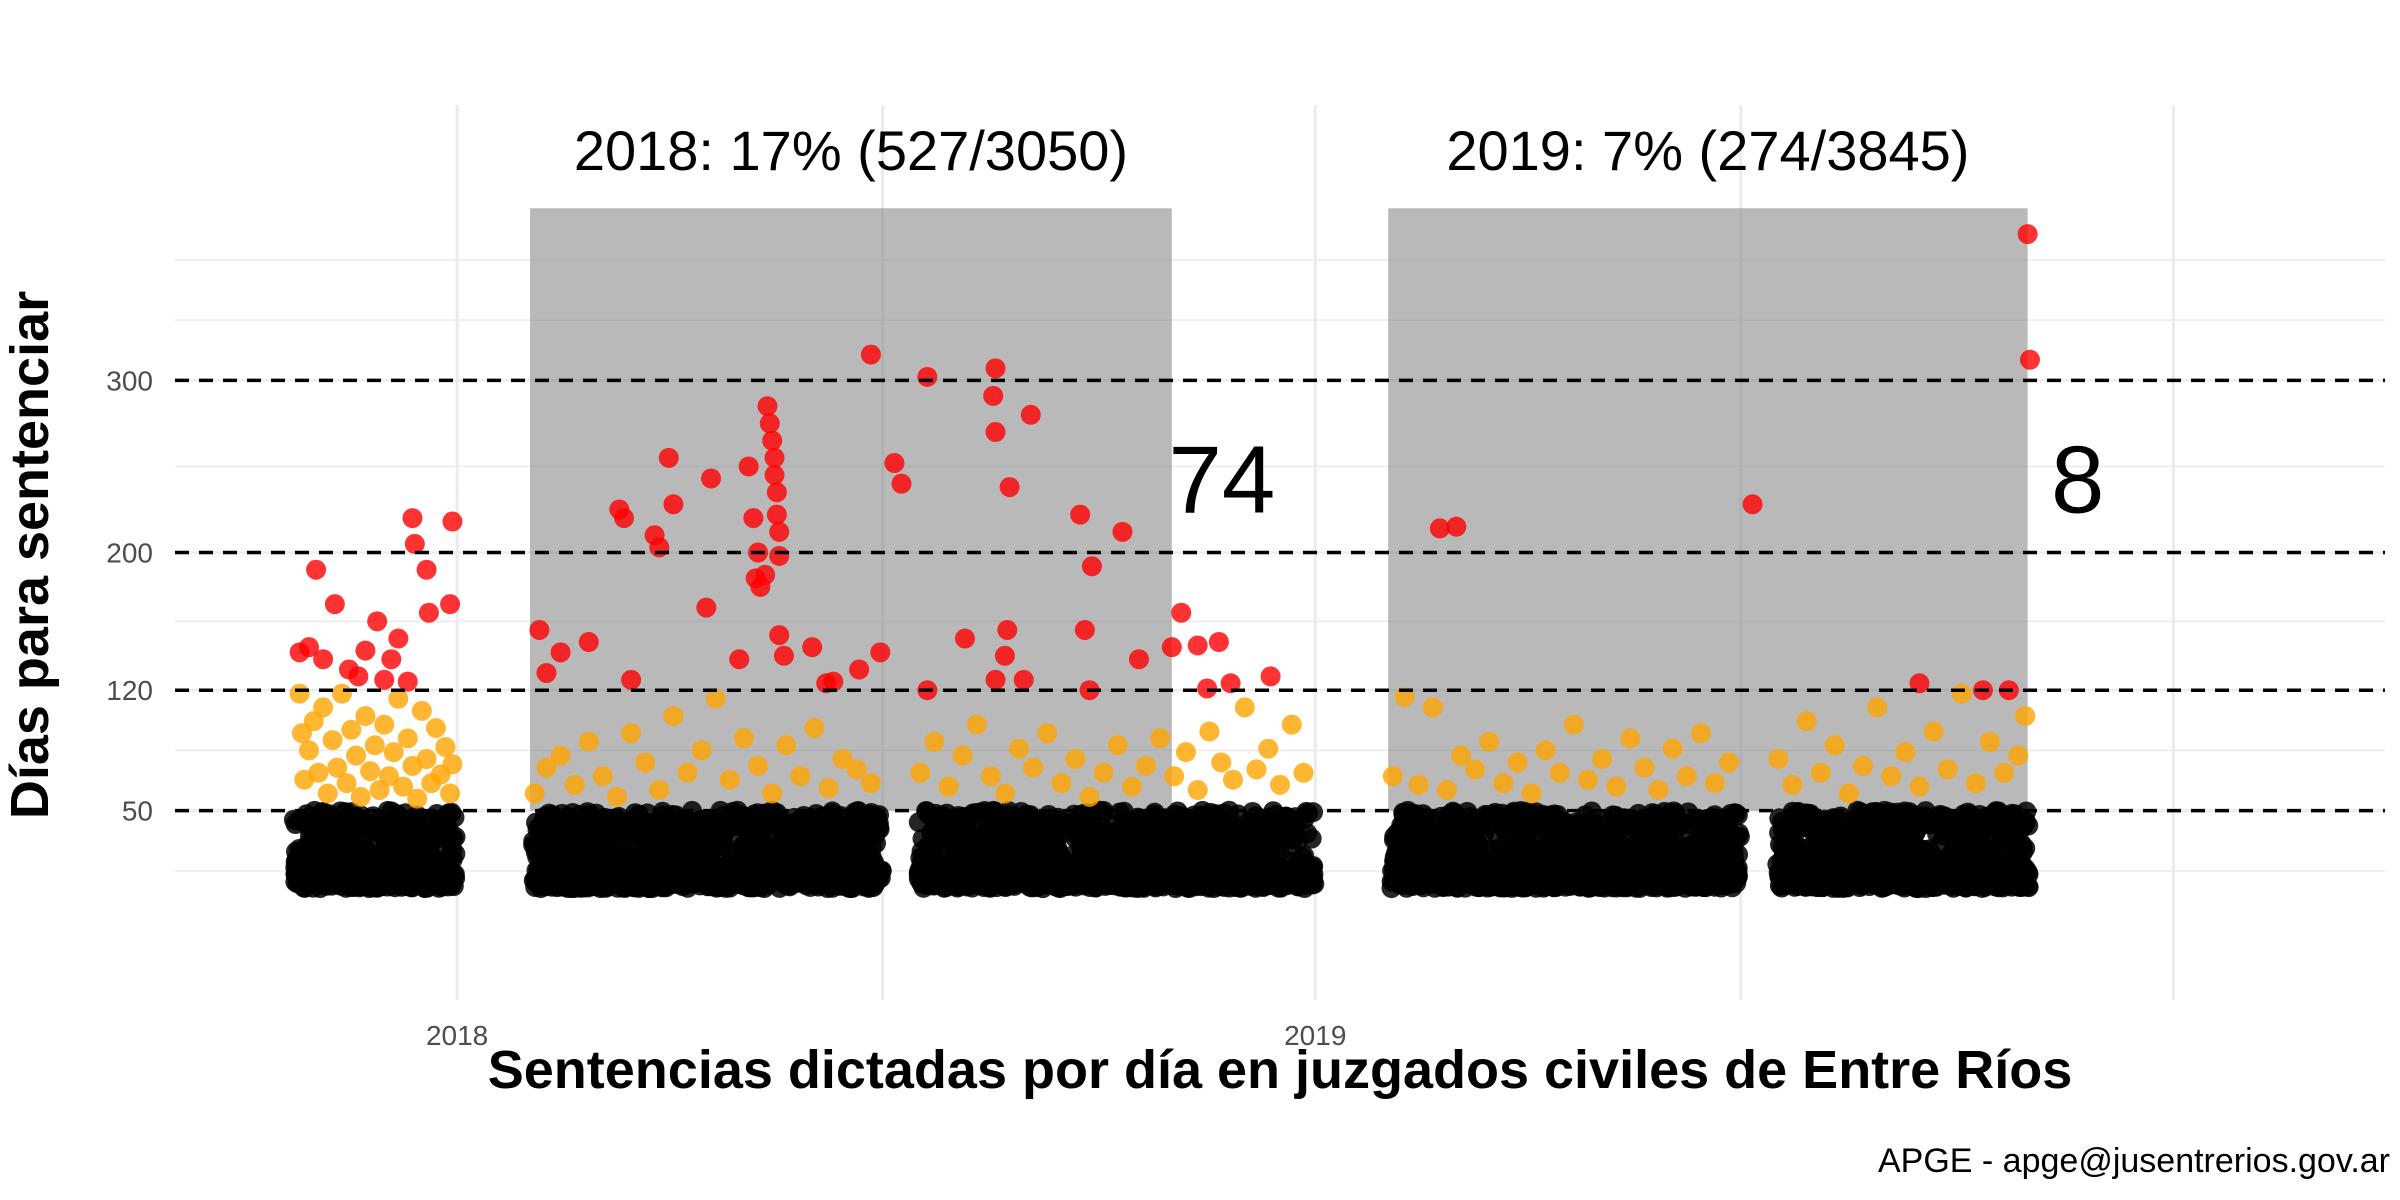 The width and height of the screenshot is (2400, 1200). Describe the element at coordinates (2134, 1161) in the screenshot. I see `chart-caption: APGE - apge@jusentrerios.gov.ar` at that location.